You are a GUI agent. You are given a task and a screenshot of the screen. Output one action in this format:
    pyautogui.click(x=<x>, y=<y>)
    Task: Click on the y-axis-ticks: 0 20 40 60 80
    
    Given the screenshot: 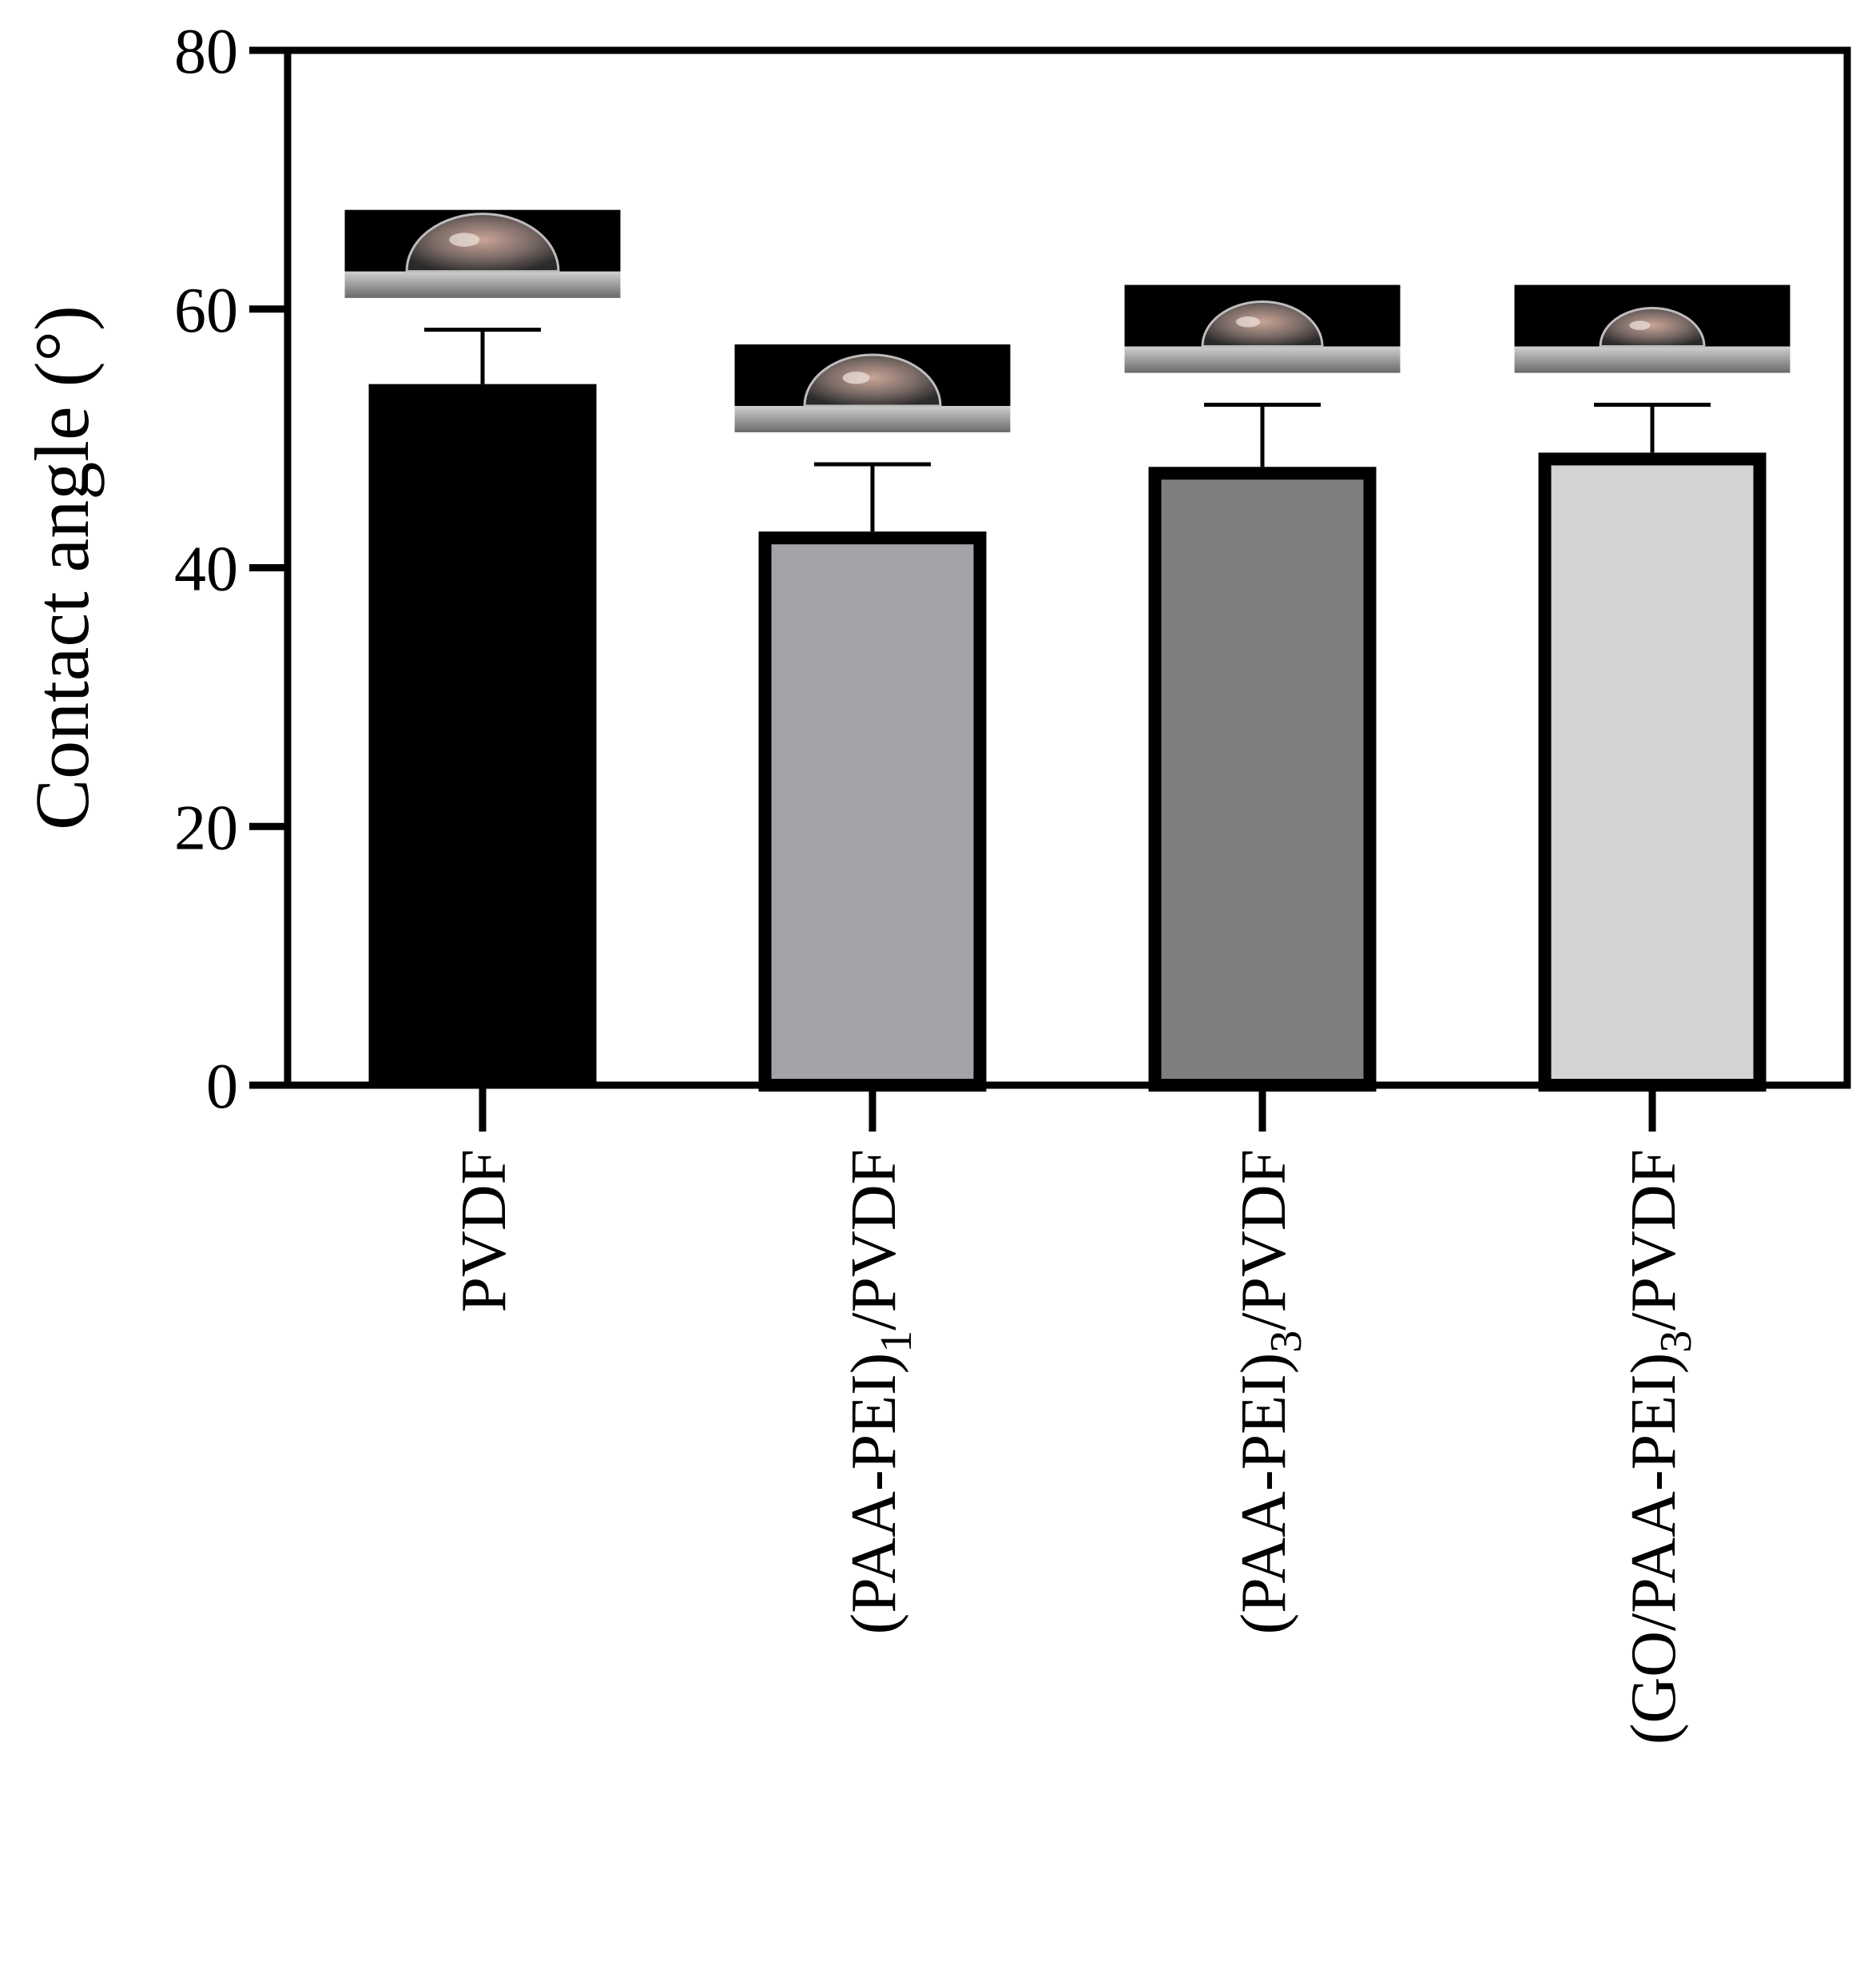 What is the action you would take?
    pyautogui.click(x=231, y=569)
    